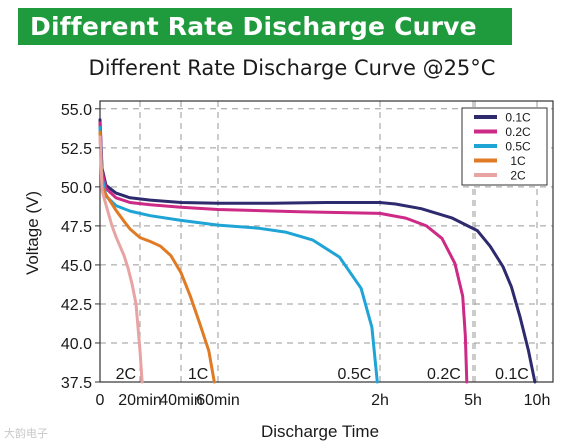 The image size is (584, 448). I want to click on y-tick-label: 42.5, so click(76, 305).